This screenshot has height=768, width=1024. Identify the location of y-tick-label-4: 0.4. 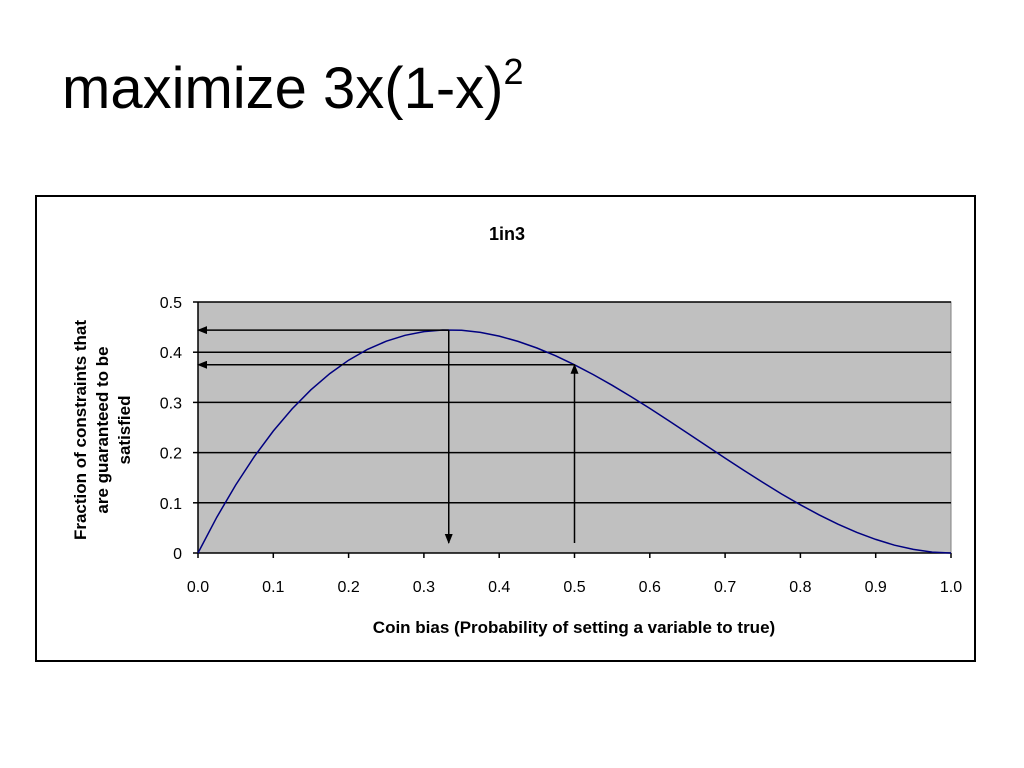
(171, 353).